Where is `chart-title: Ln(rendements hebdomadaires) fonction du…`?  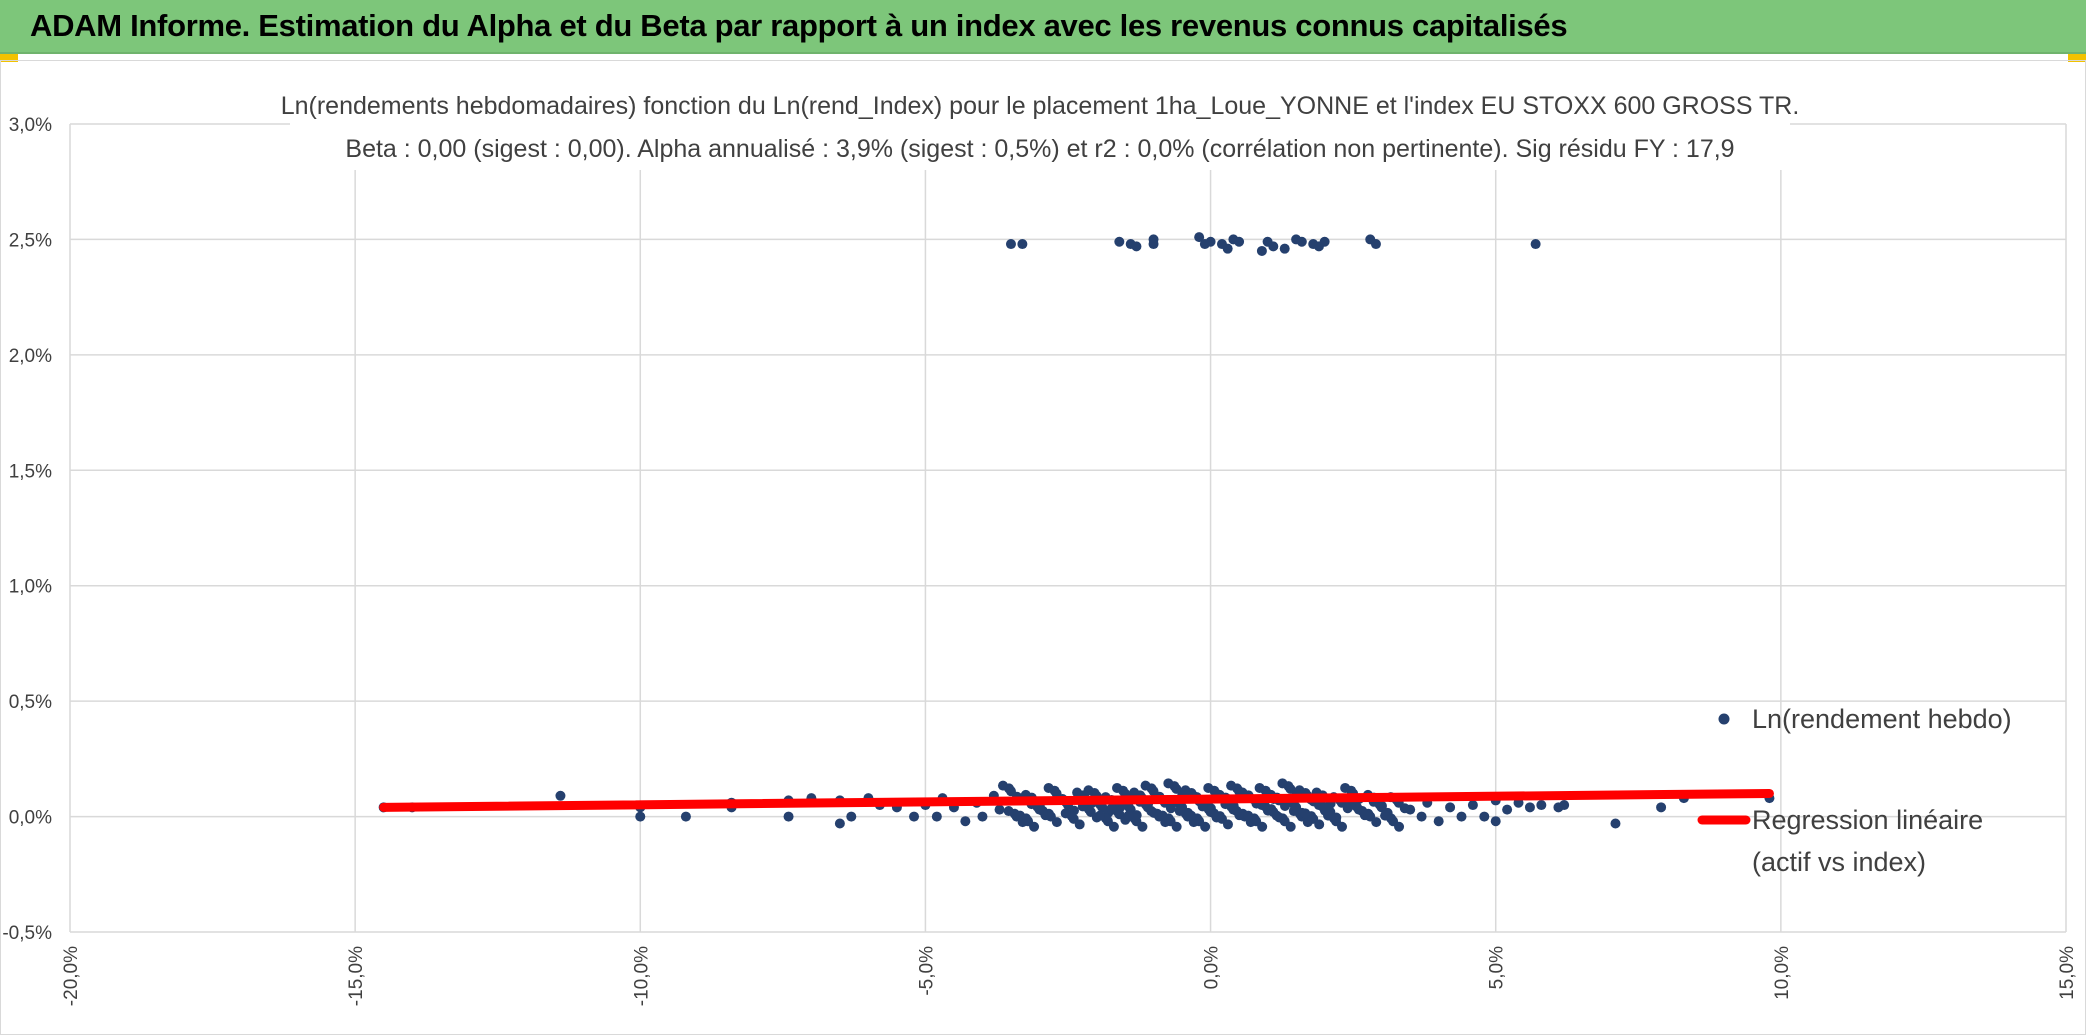
chart-title: Ln(rendements hebdomadaires) fonction du… is located at coordinates (1040, 127).